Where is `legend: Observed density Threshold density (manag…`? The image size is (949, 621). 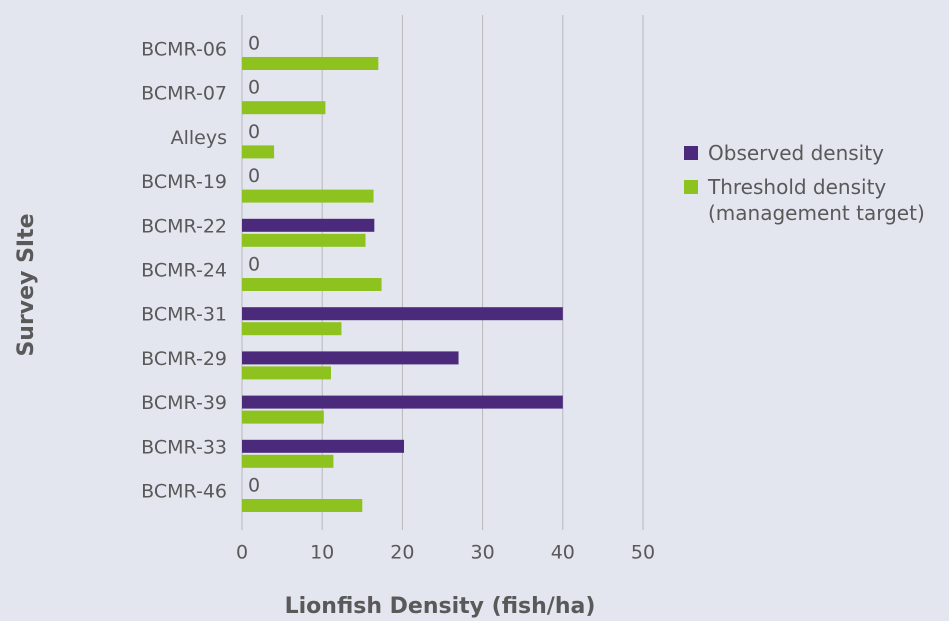 legend: Observed density Threshold density (manag… is located at coordinates (816, 187).